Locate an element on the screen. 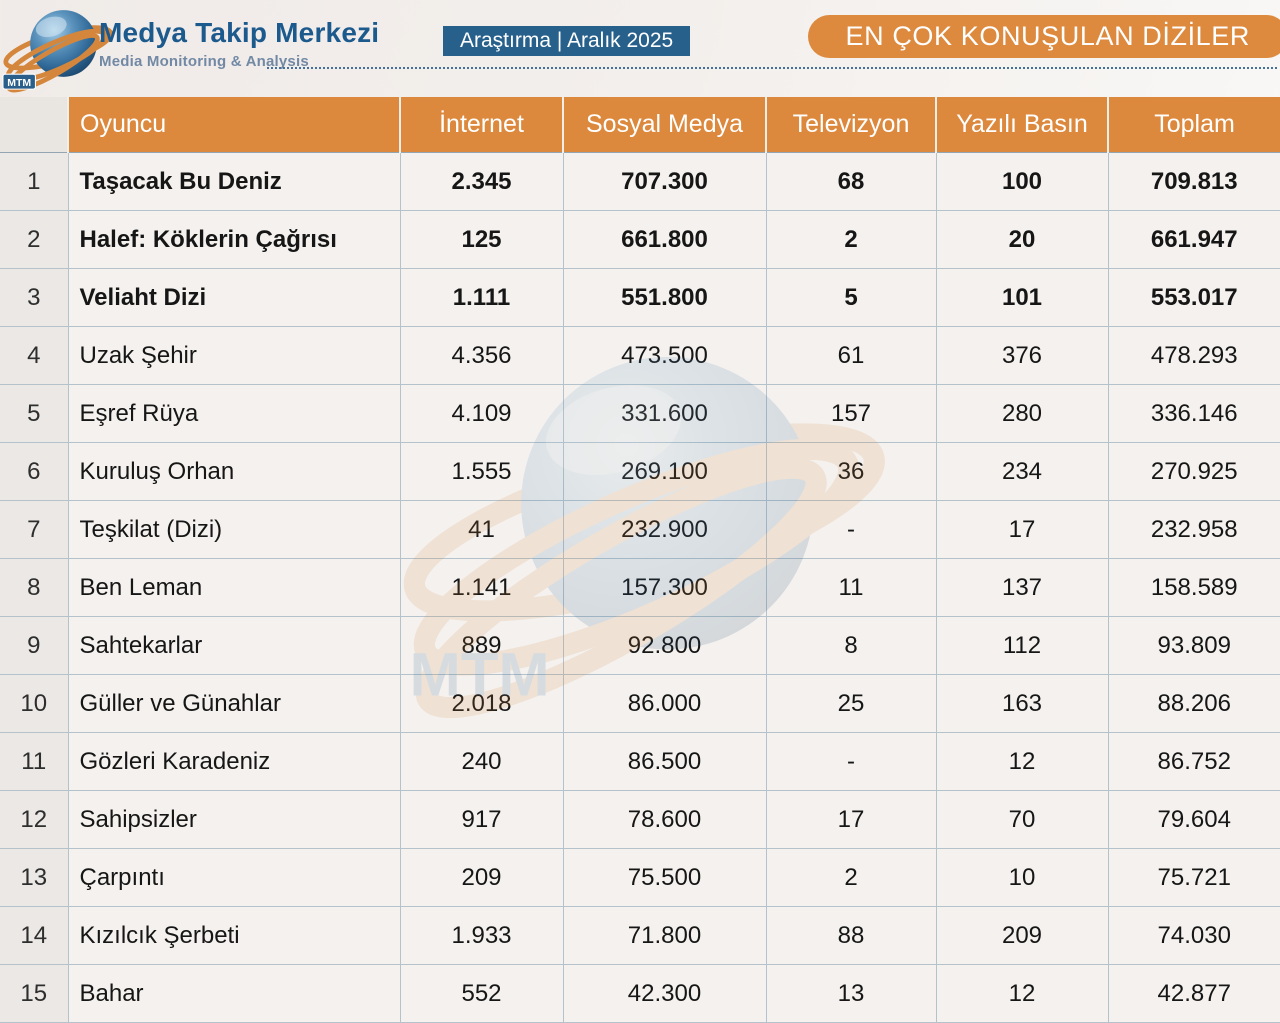  televizyon-value-cell: 11 is located at coordinates (851, 587).